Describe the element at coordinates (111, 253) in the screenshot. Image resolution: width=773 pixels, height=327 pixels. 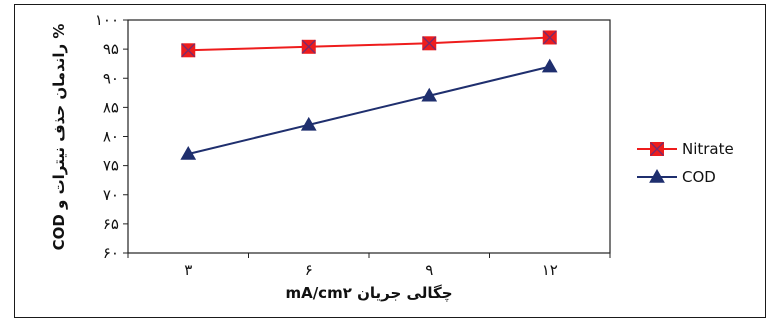
I see `y-tick-label: ۶۰` at that location.